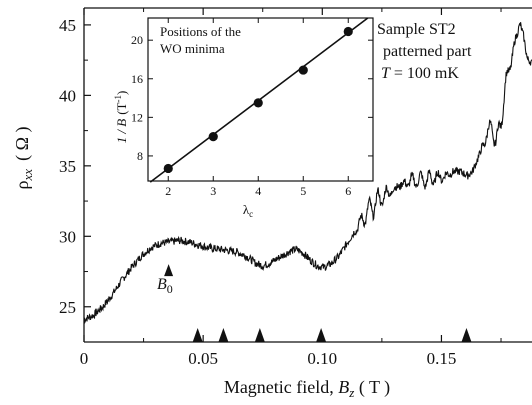 The width and height of the screenshot is (532, 405). What do you see at coordinates (121, 117) in the screenshot?
I see `inset-y-axis-label: 1 / B (T-1)` at bounding box center [121, 117].